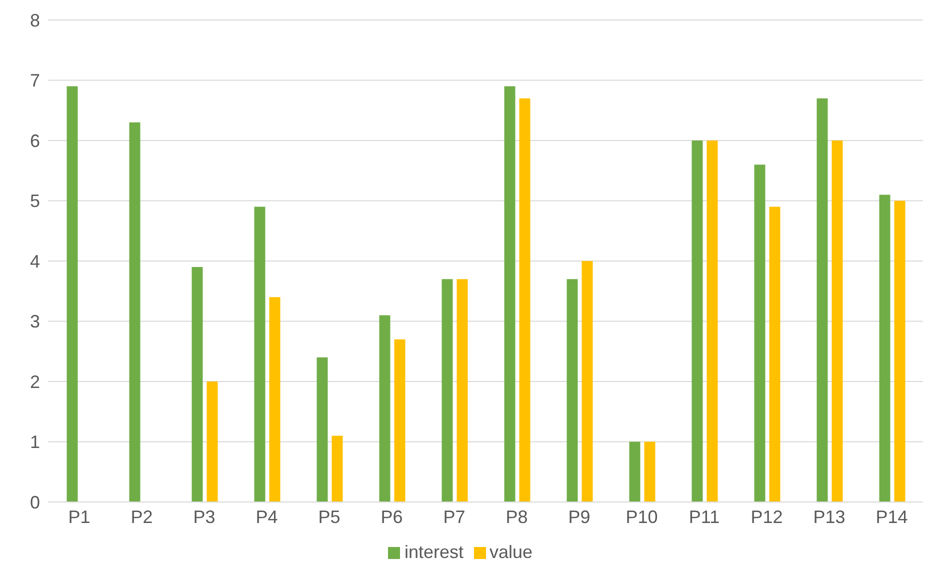 The image size is (935, 572). I want to click on y-tick-label: 8, so click(35, 20).